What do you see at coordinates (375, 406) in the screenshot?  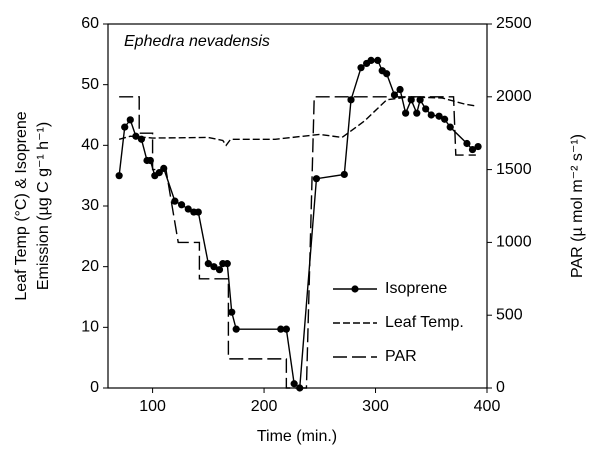 I see `x-tick-label: 300` at bounding box center [375, 406].